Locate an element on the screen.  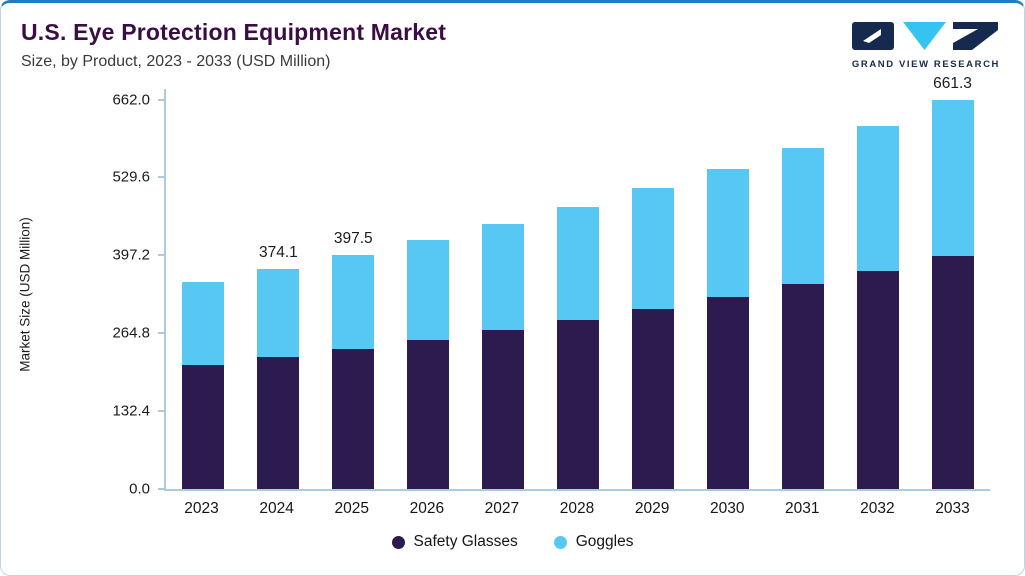
x-tick-label: 2033 is located at coordinates (952, 508).